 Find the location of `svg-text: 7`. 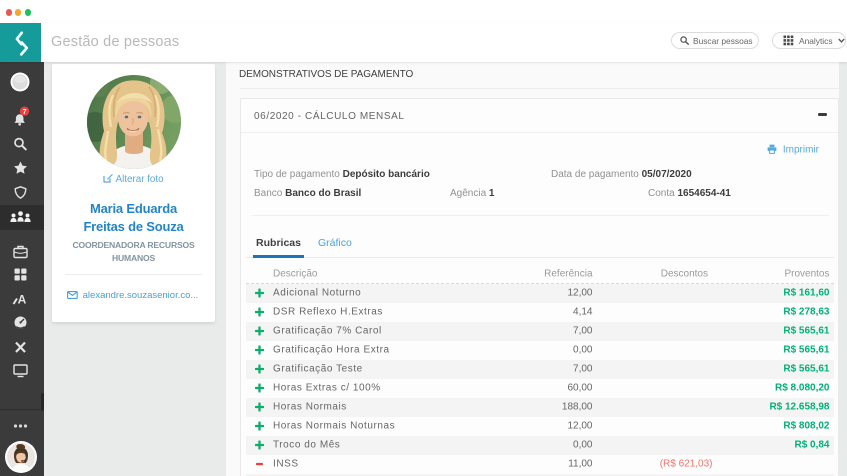

svg-text: 7 is located at coordinates (25, 112).